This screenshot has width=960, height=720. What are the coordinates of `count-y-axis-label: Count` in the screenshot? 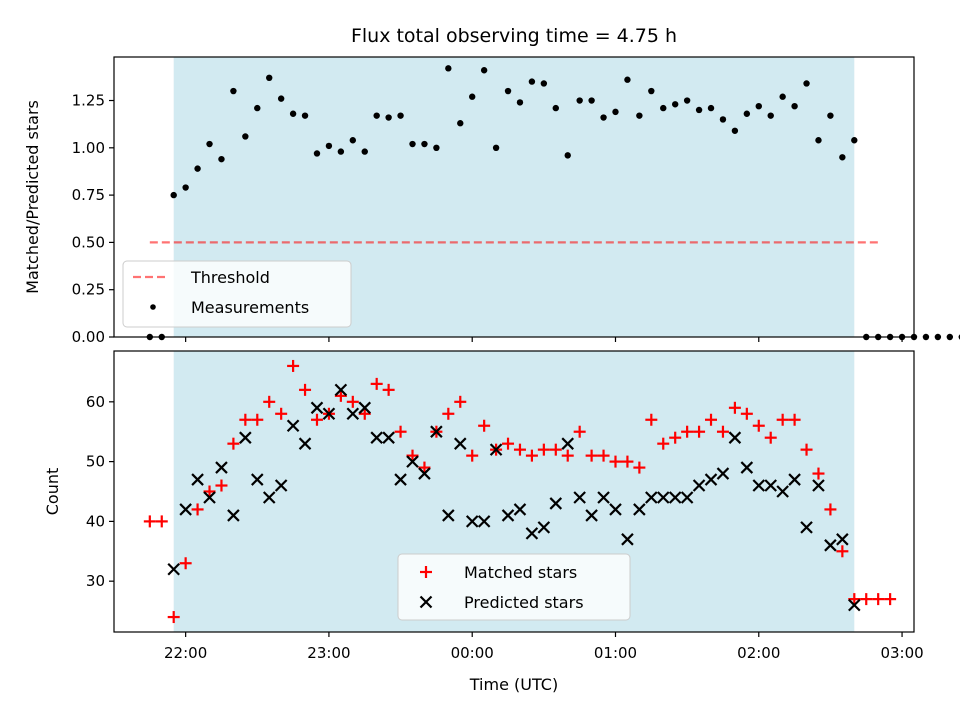 It's located at (52, 492).